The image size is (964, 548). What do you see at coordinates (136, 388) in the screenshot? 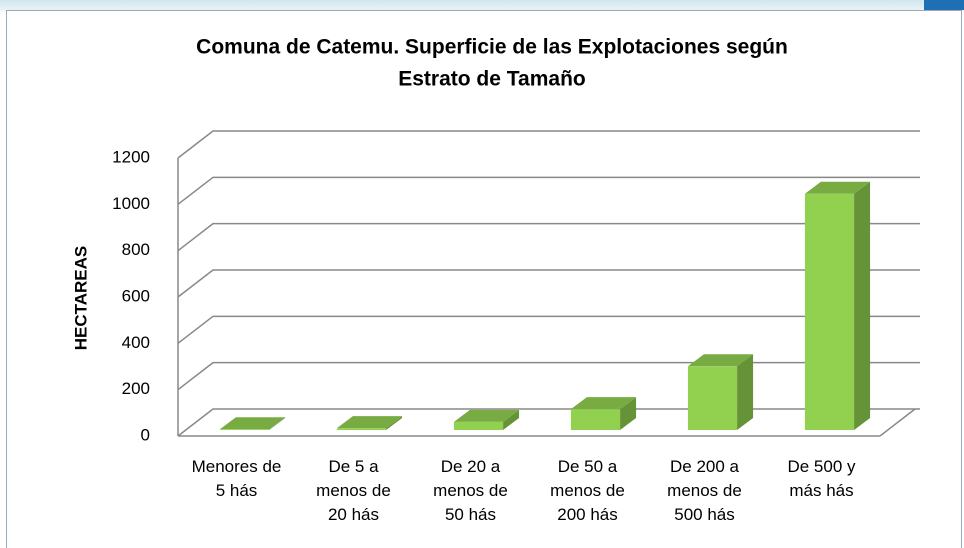
I see `y-tick-label: 200` at bounding box center [136, 388].